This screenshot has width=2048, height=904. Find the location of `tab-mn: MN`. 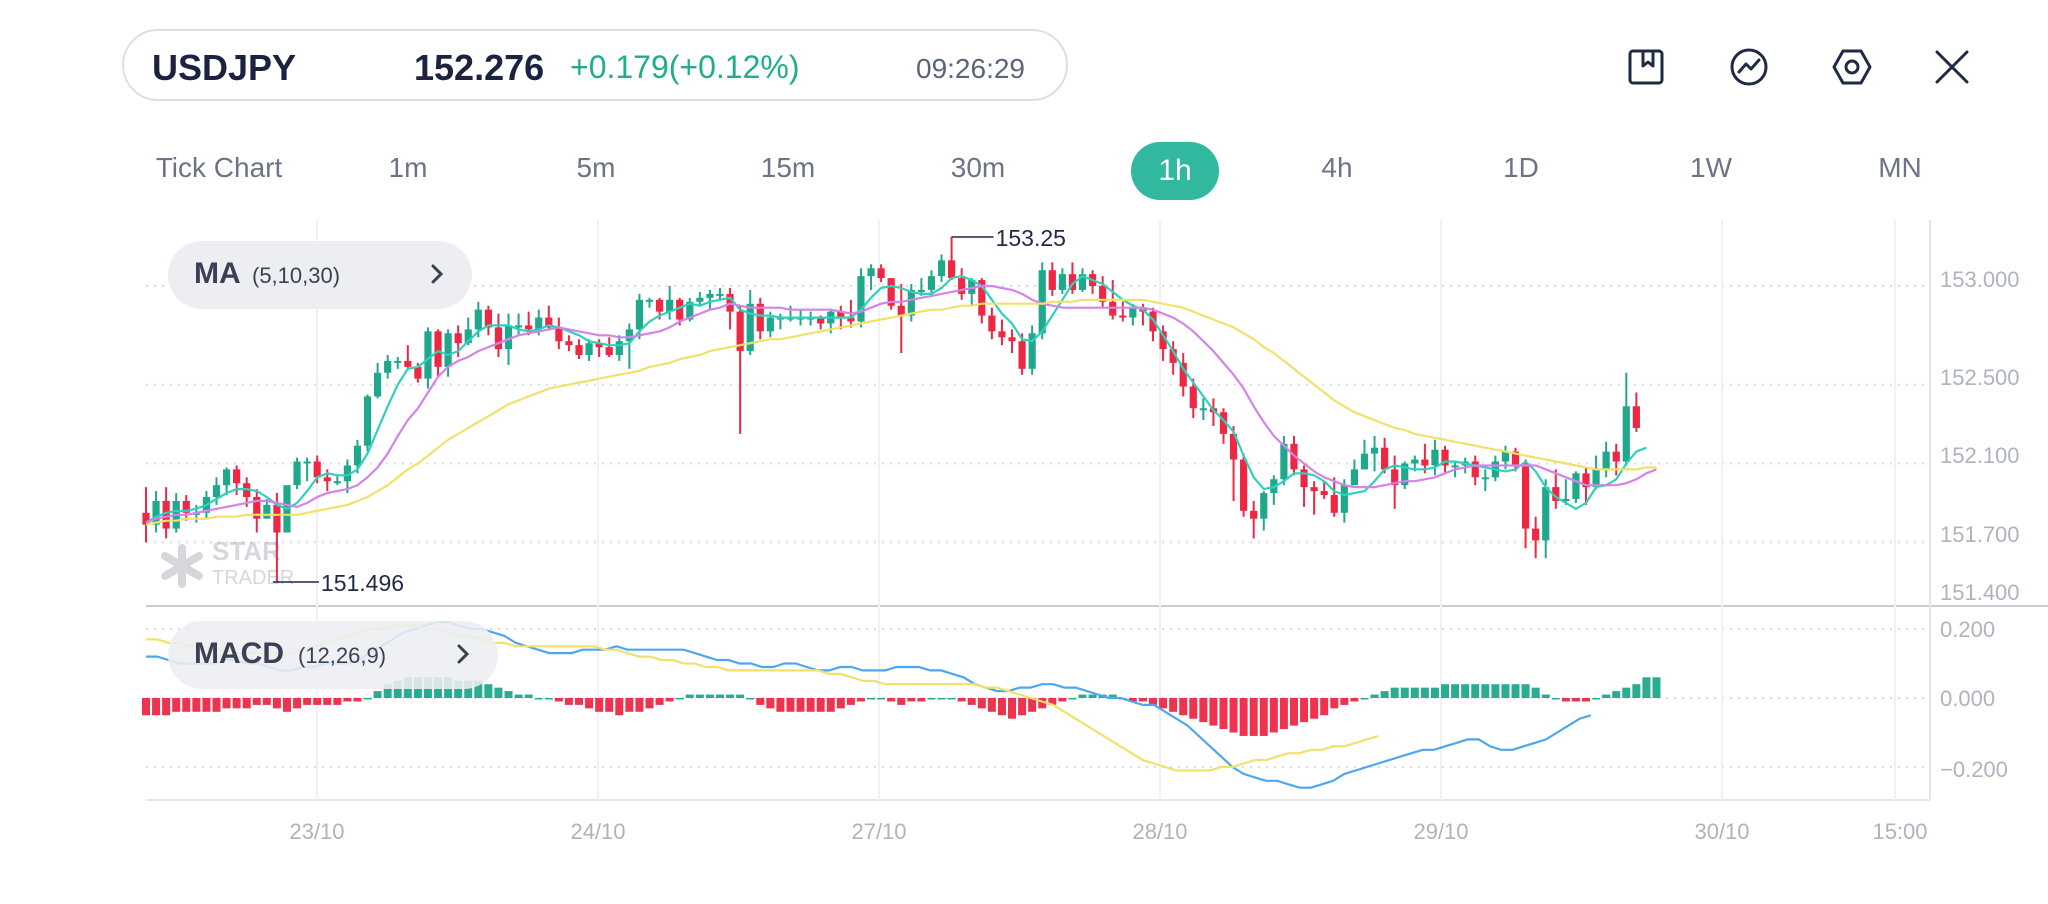

tab-mn: MN is located at coordinates (1900, 167).